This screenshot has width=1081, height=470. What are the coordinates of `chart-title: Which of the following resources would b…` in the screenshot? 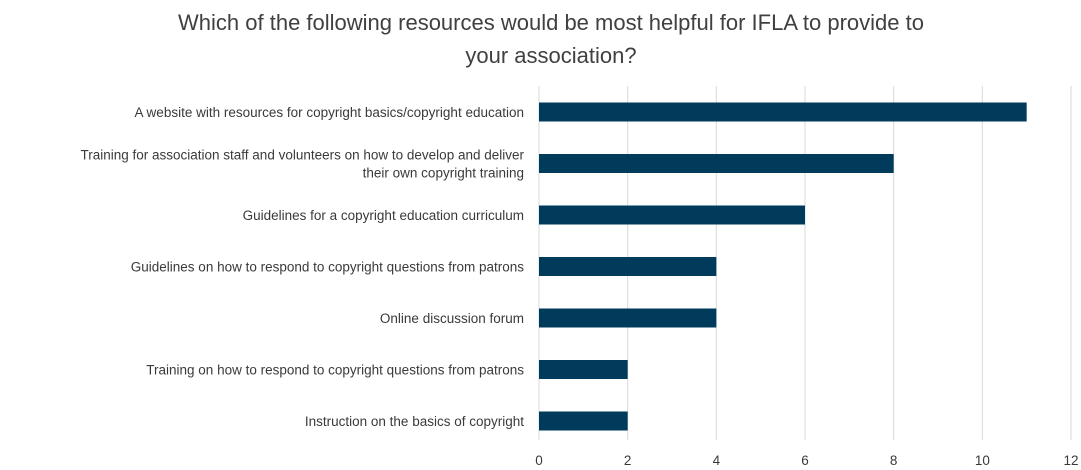 It's located at (551, 39).